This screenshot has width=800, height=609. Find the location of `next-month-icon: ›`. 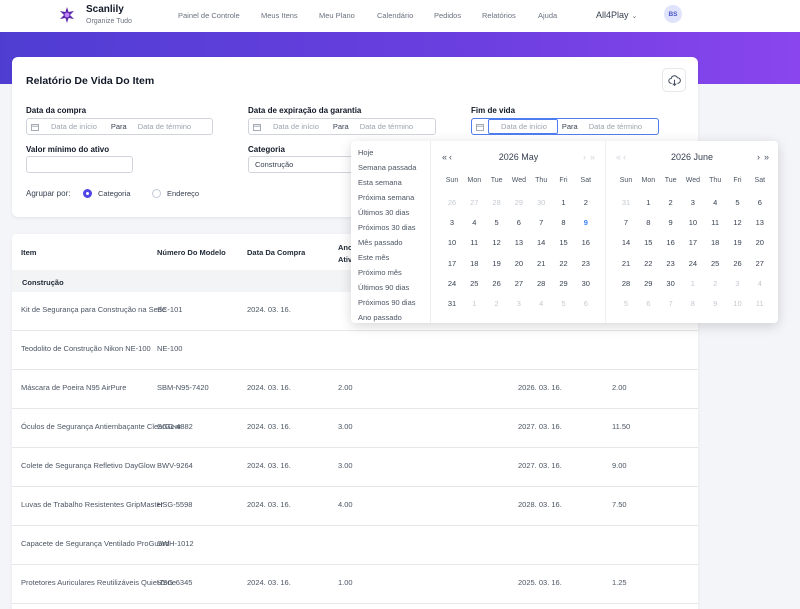

next-month-icon: › is located at coordinates (758, 157).